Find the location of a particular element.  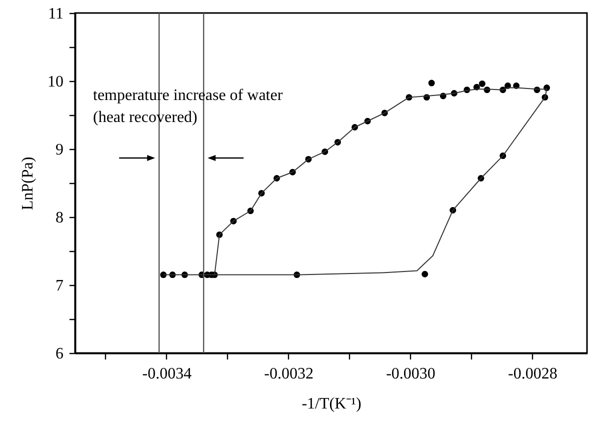

x-tick-label: -0.0028 is located at coordinates (533, 374).